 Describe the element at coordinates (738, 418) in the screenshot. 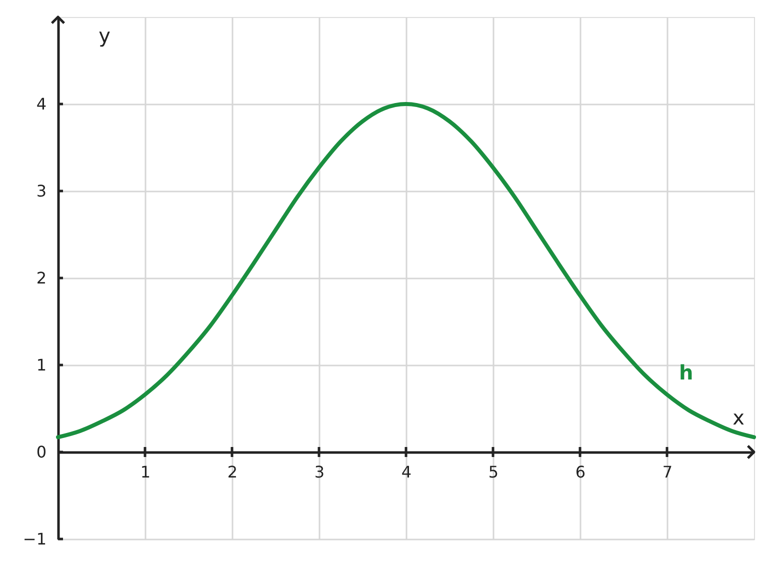

I see `x-axis-title: x` at that location.